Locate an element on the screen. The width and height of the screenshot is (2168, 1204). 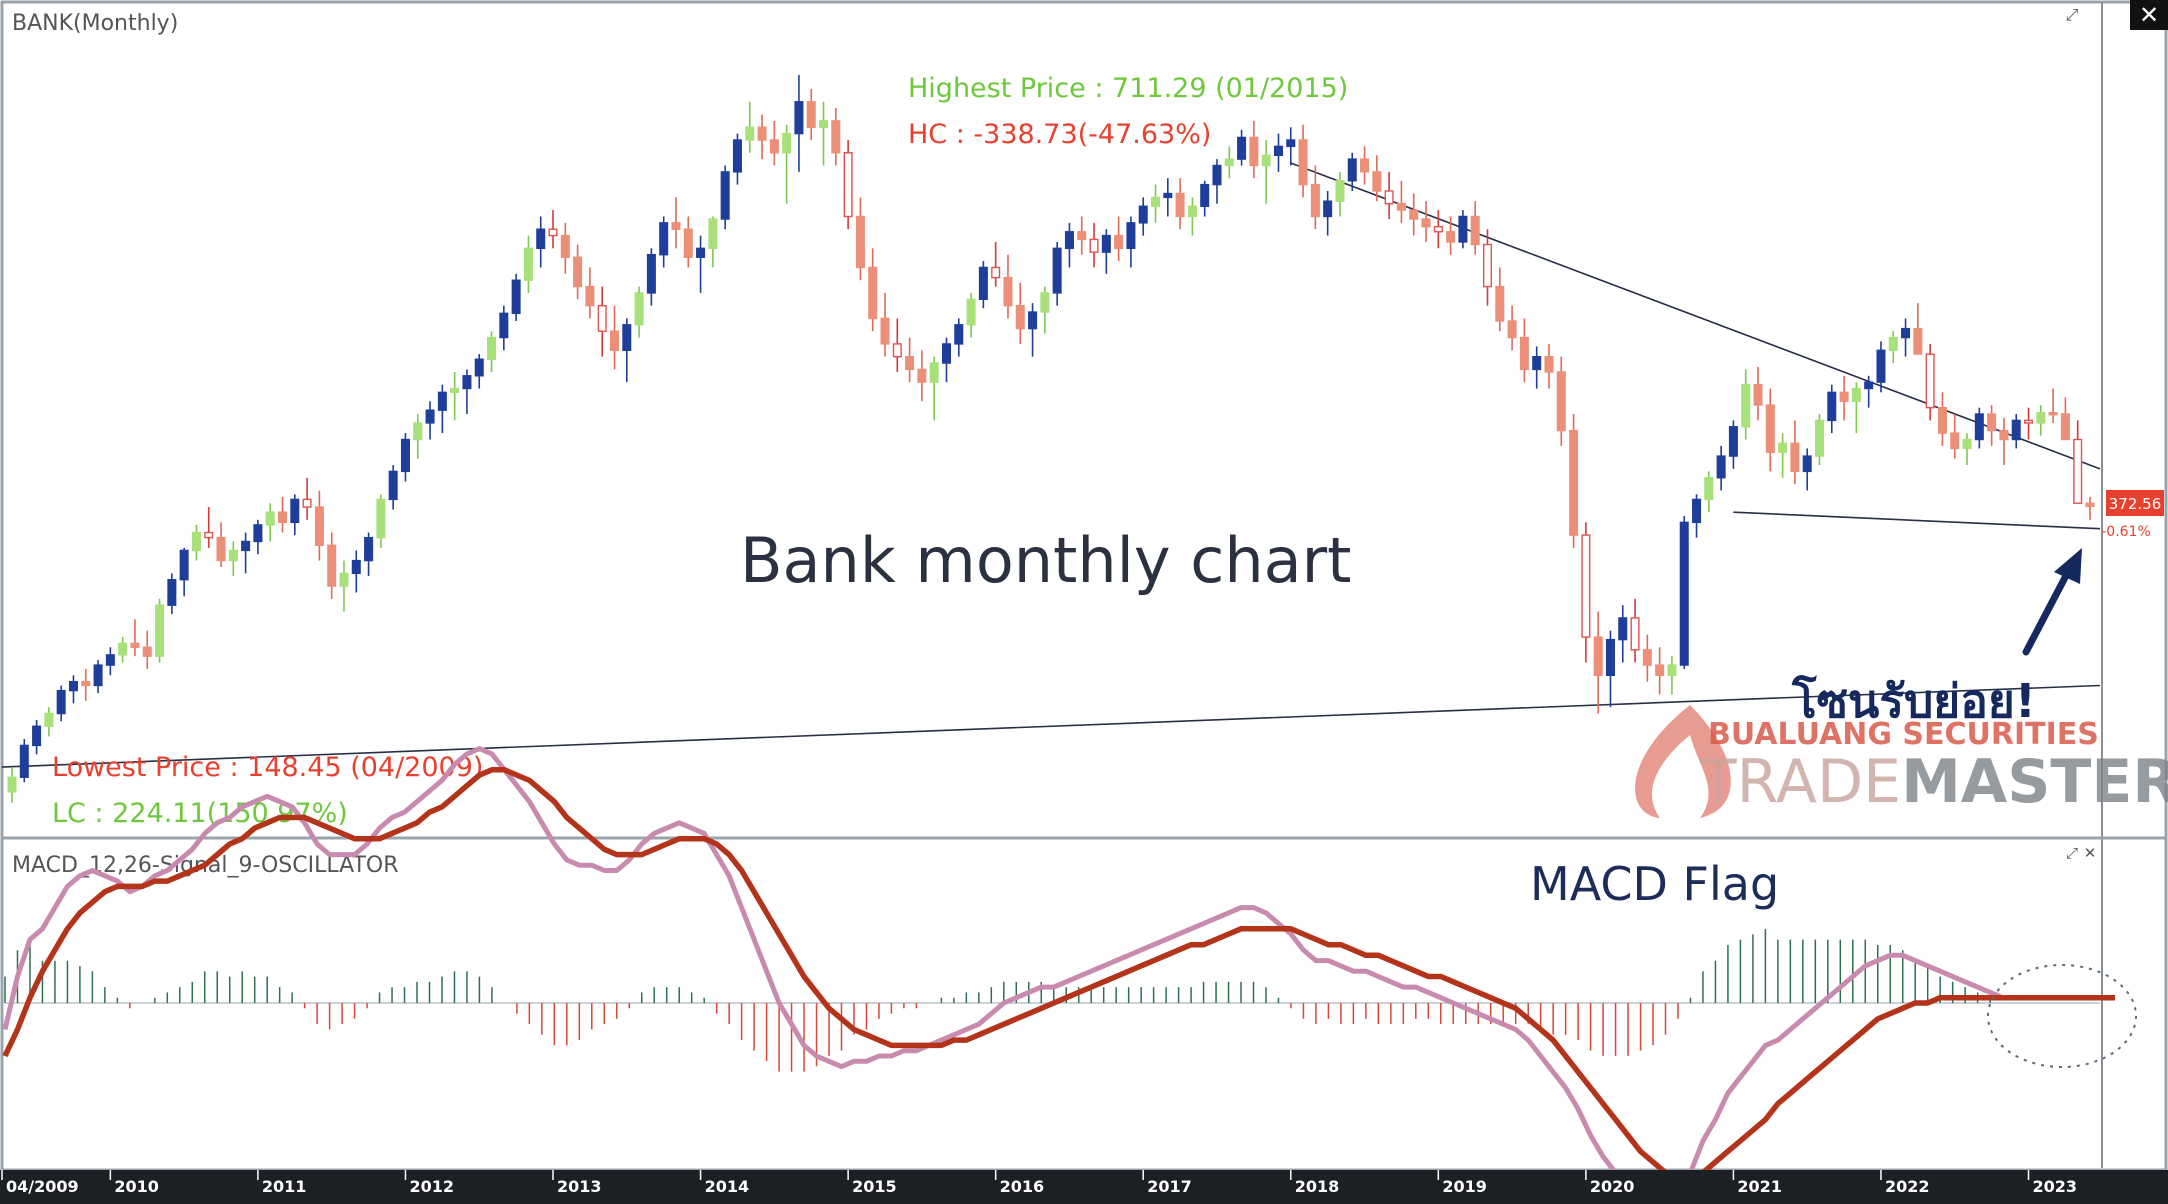
time-axis-label: 2021 is located at coordinates (1759, 1186).